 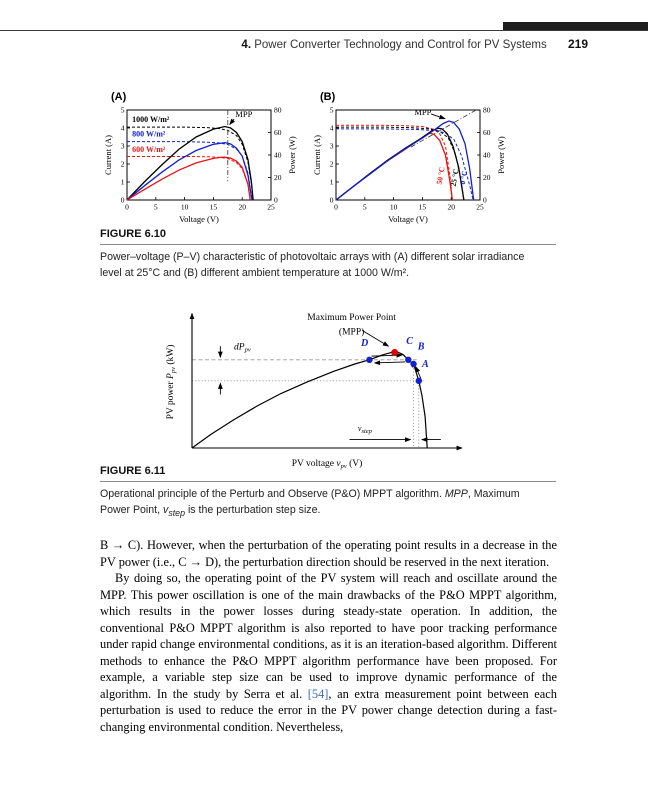 I want to click on operating-point-d, so click(x=369, y=359).